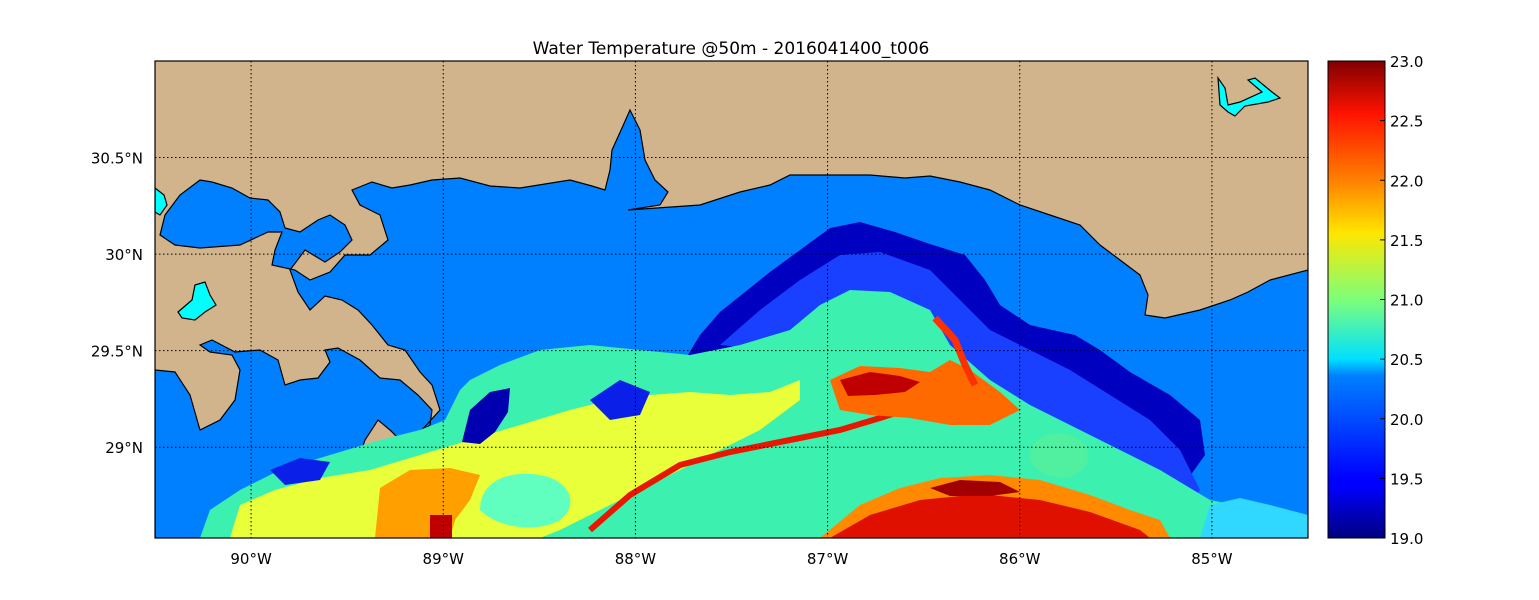 The image size is (1539, 600). Describe the element at coordinates (124, 255) in the screenshot. I see `y-tick-label: 30°N` at that location.